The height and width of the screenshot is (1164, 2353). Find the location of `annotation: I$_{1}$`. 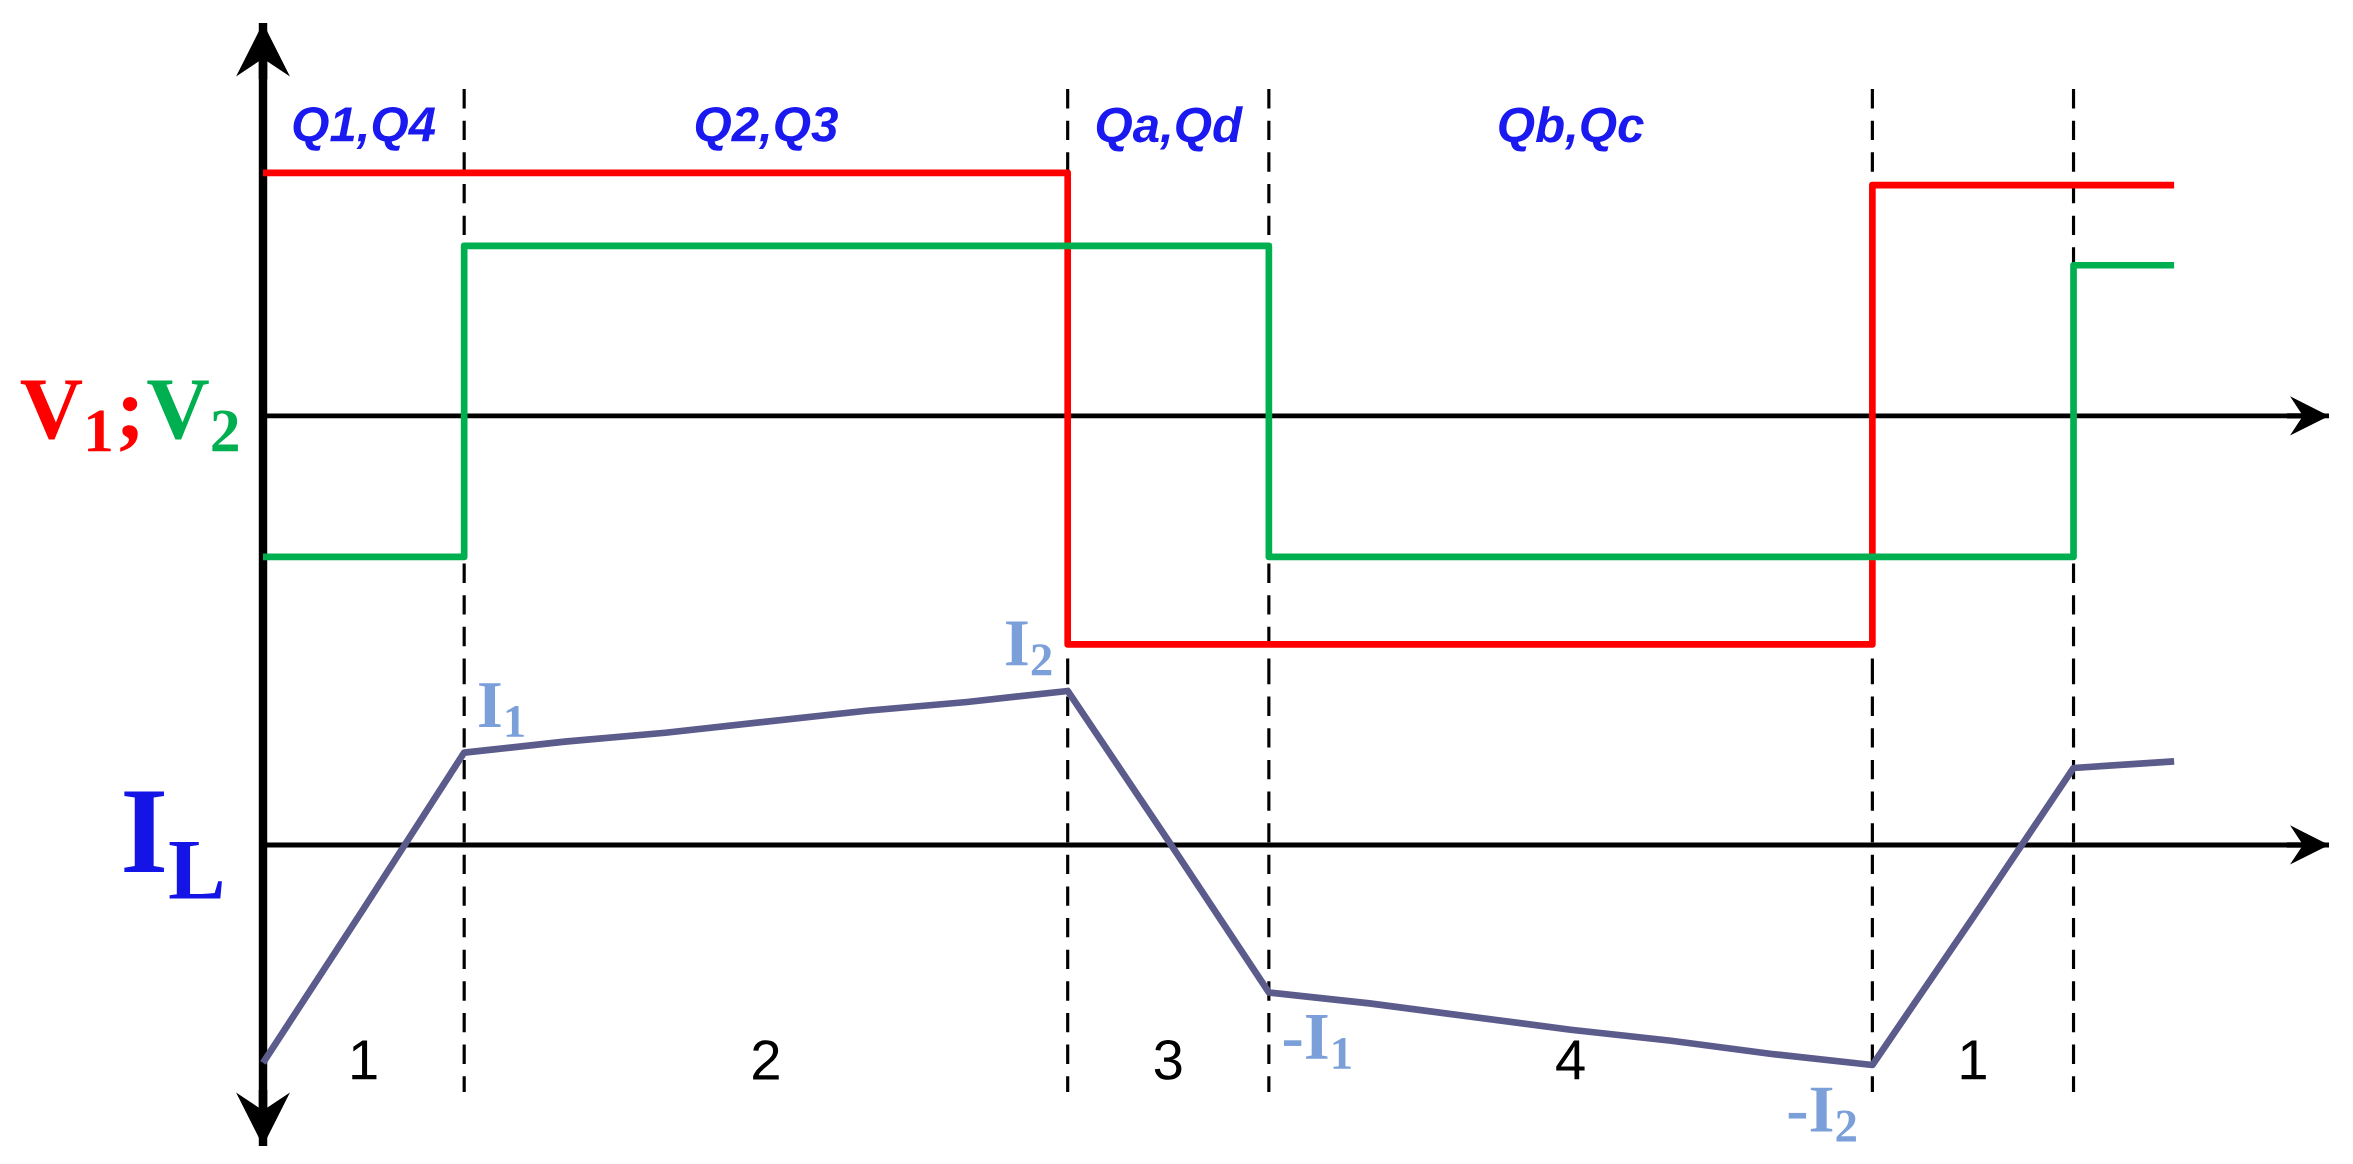

annotation: I$_{1}$ is located at coordinates (501, 710).